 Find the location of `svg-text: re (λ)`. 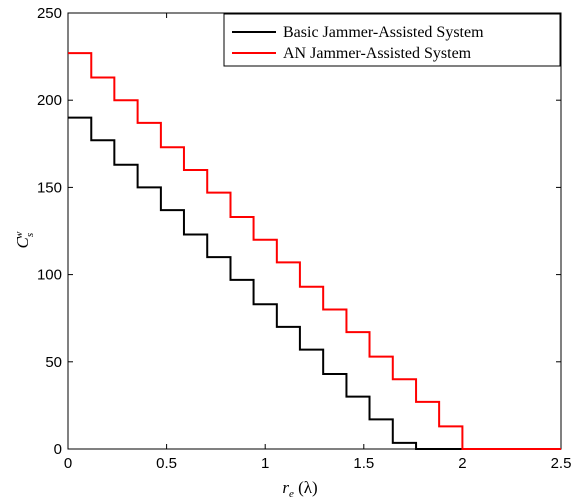

svg-text: re (λ) is located at coordinates (299, 488).